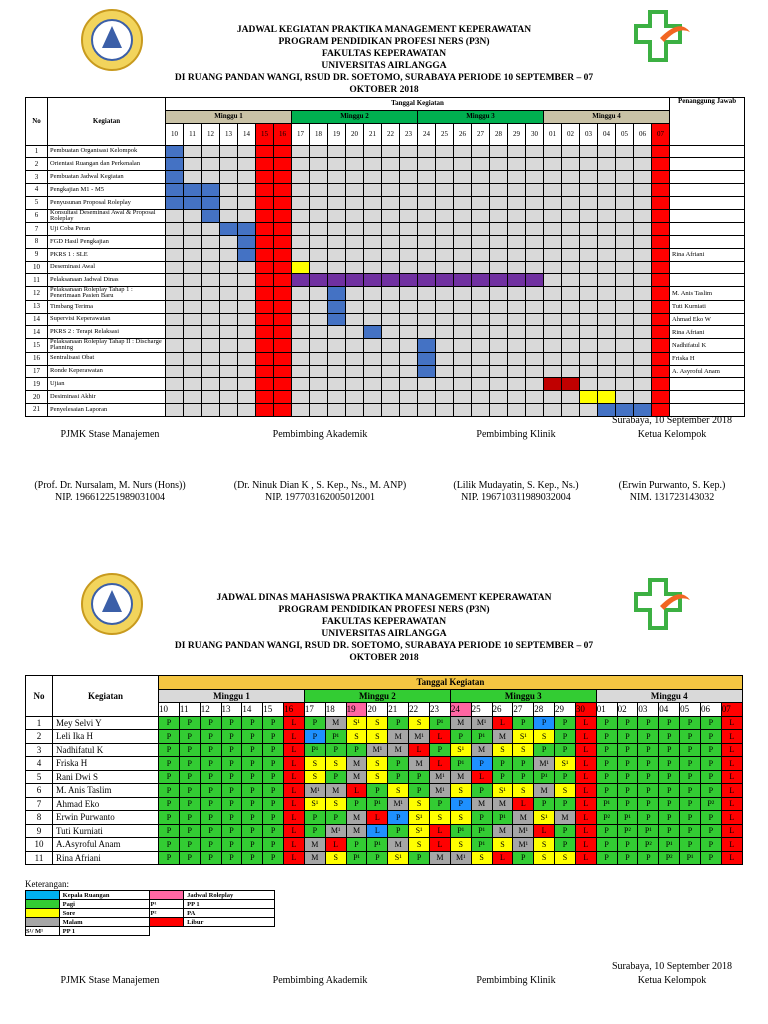 The height and width of the screenshot is (1024, 768). What do you see at coordinates (109, 497) in the screenshot?
I see `sign-id: NIP. 196612251989031004` at bounding box center [109, 497].